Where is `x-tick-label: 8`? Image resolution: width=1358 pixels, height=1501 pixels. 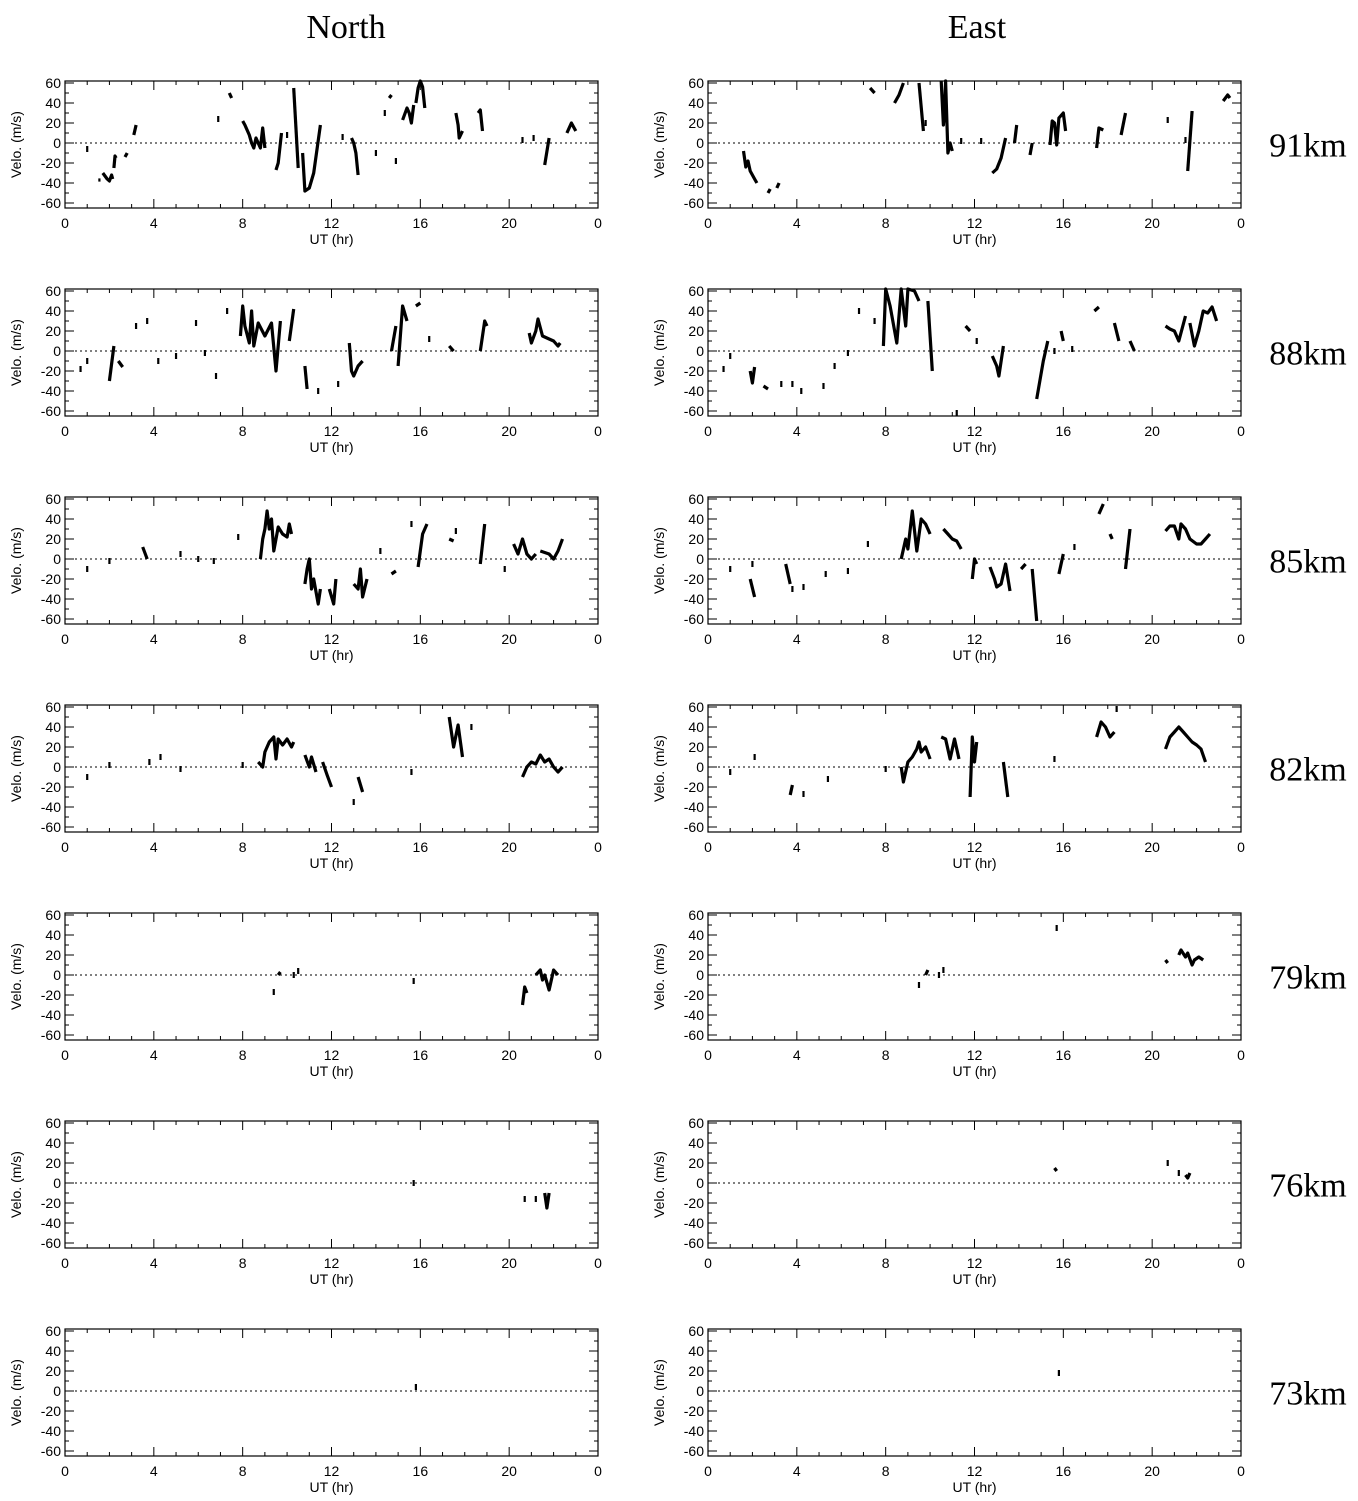
x-tick-label: 8 is located at coordinates (886, 639).